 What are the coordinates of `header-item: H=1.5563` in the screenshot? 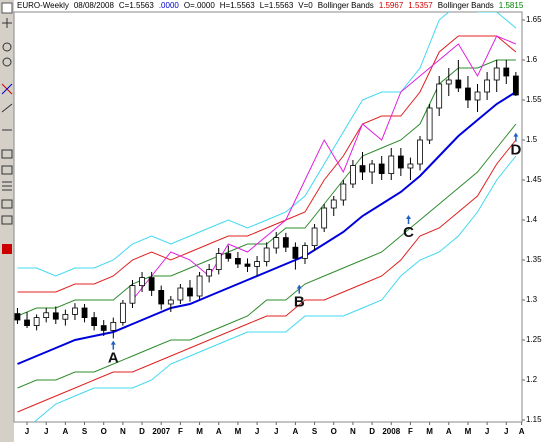 It's located at (237, 5).